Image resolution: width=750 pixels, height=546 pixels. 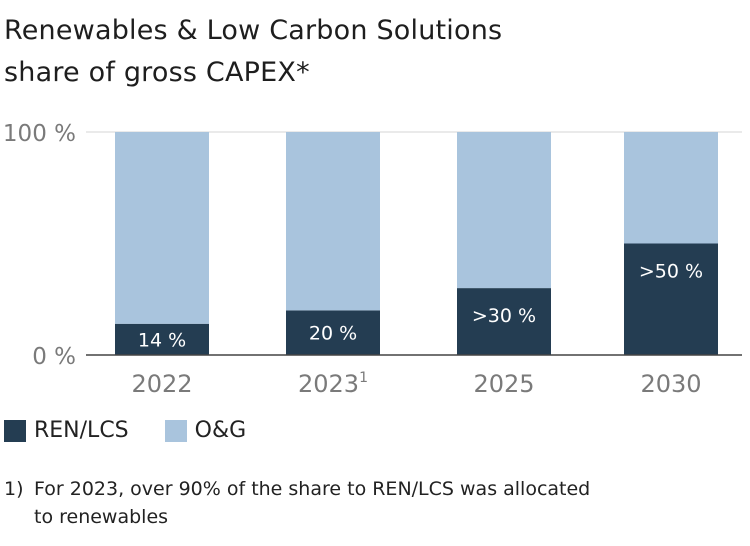 I want to click on x-tick-label-2023: 20231, so click(x=333, y=384).